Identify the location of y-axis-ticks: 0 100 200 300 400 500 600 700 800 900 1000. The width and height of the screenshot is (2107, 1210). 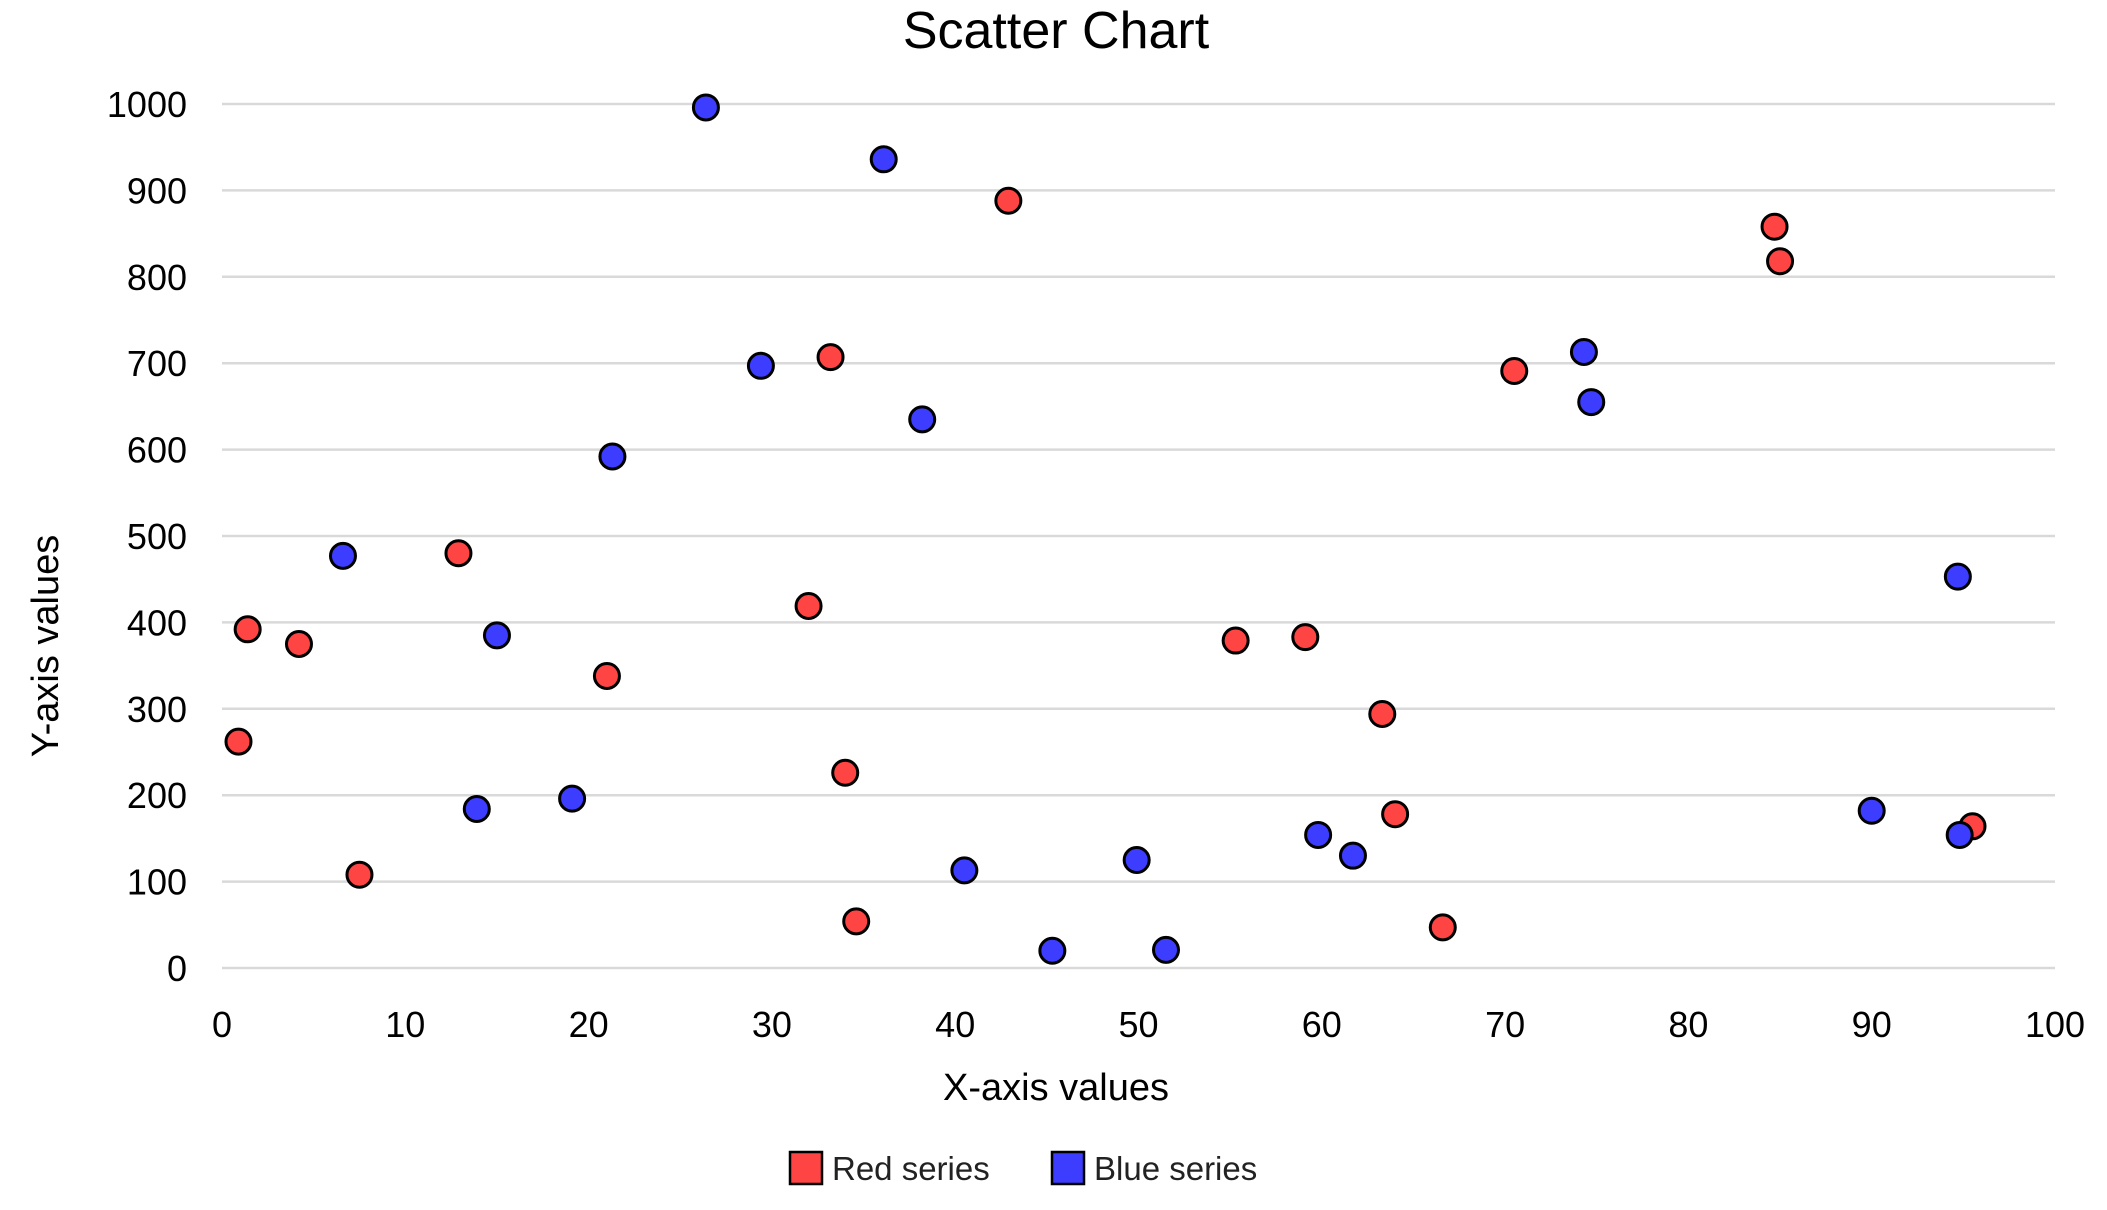
(147, 536).